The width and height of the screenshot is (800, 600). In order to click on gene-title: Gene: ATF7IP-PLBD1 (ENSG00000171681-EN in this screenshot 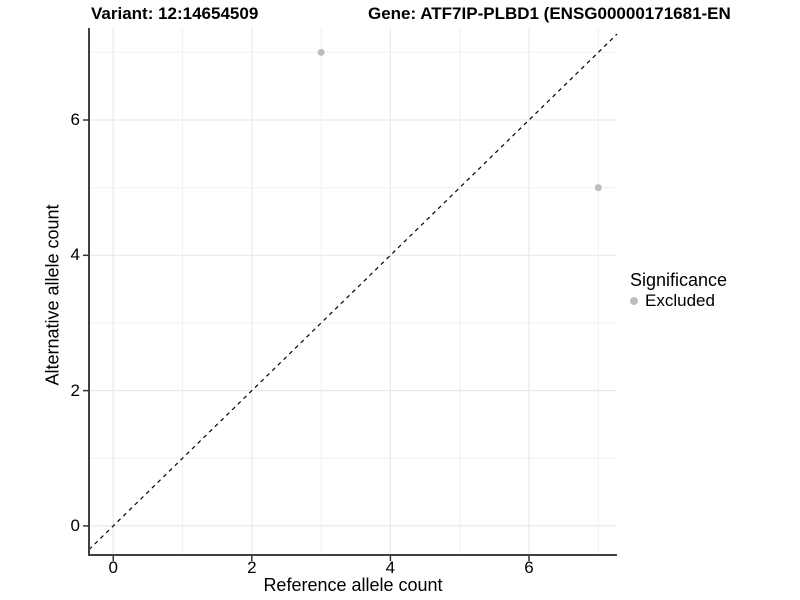, I will do `click(549, 13)`.